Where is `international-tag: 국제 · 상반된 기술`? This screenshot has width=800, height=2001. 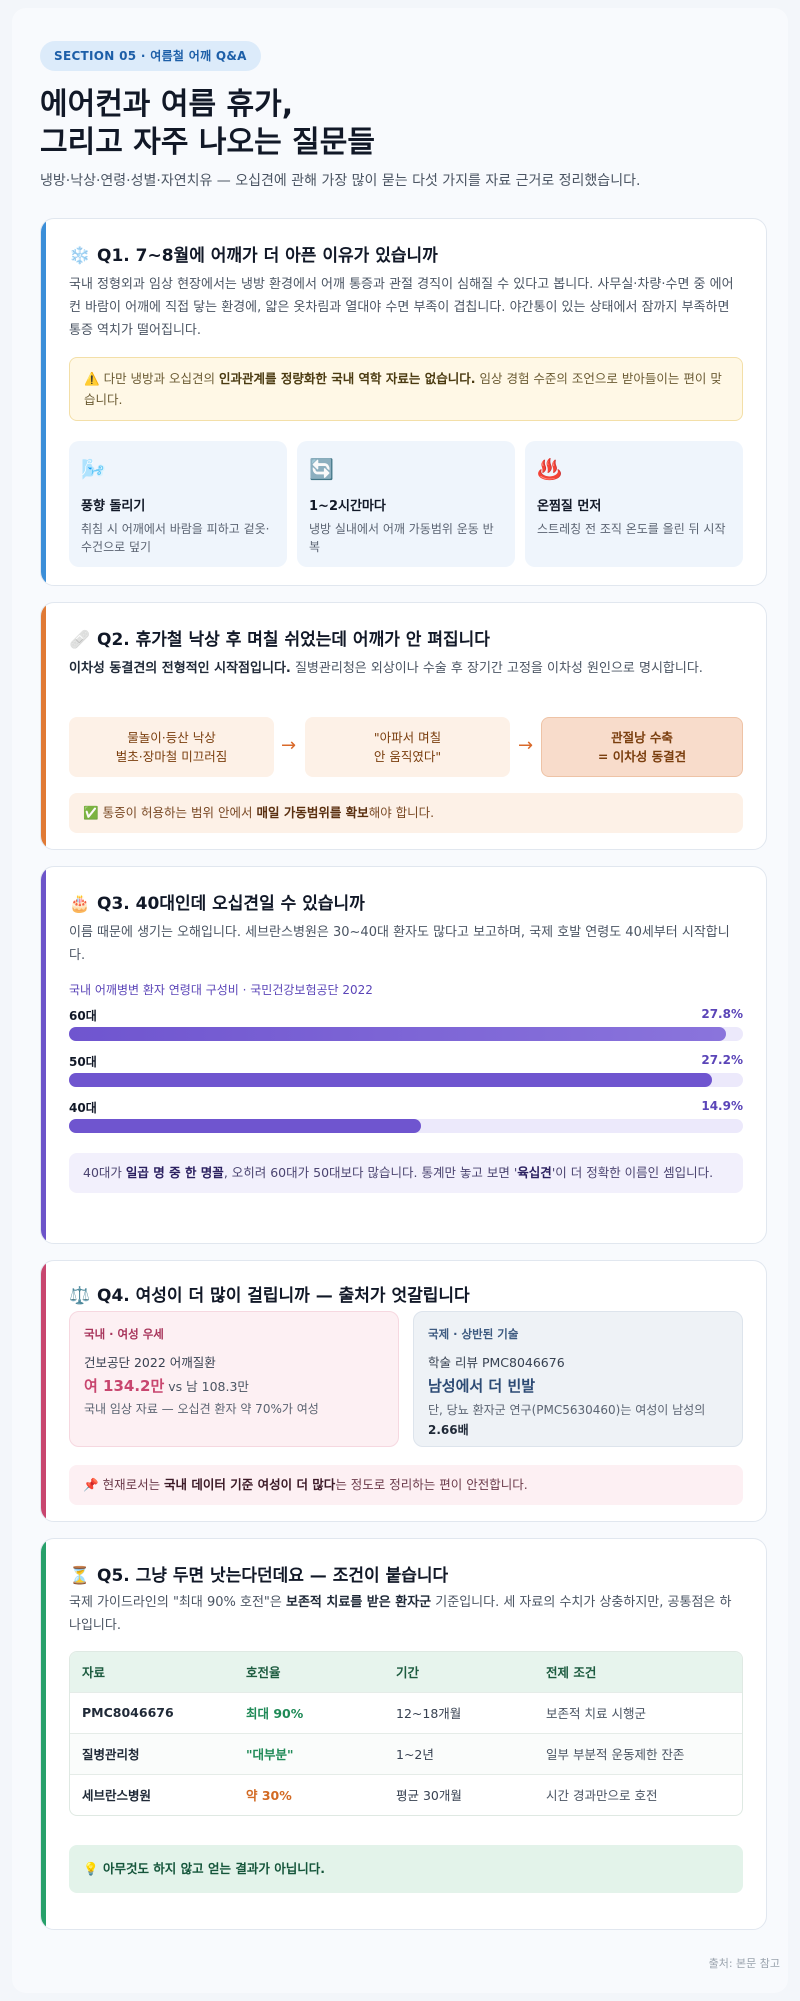 international-tag: 국제 · 상반된 기술 is located at coordinates (473, 1334).